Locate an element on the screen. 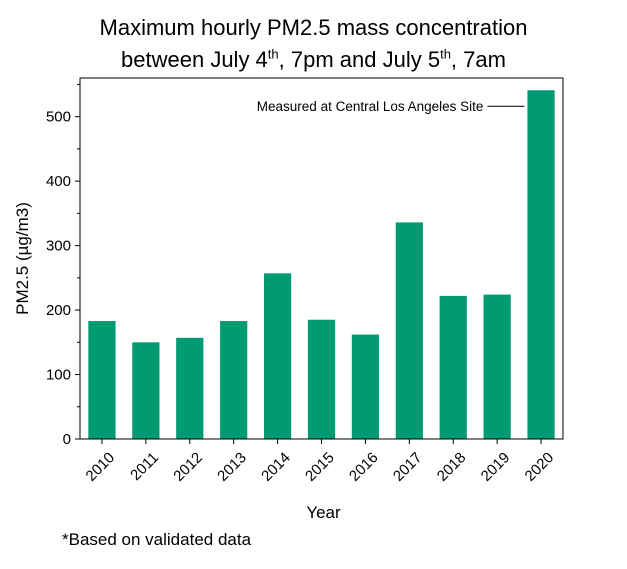 The height and width of the screenshot is (569, 627). x-tick-label-2014: 2014 is located at coordinates (276, 467).